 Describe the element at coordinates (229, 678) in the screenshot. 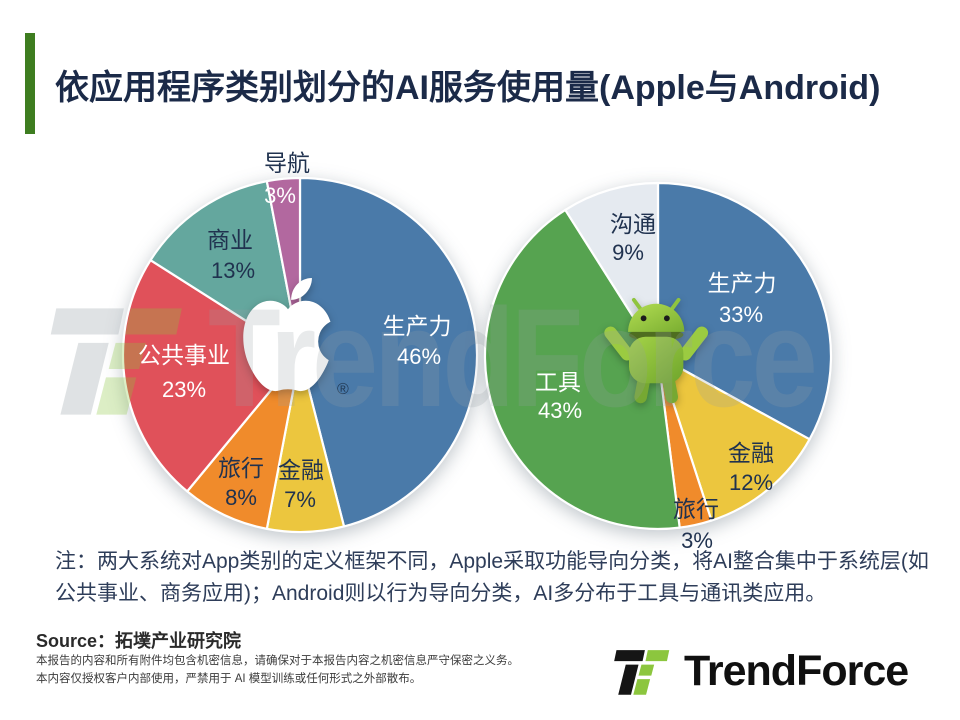

I see `disclaimer-line: 本内容仅授权客户内部使用，严禁用于 AI 模型训练或任何形式之外部散布。` at that location.